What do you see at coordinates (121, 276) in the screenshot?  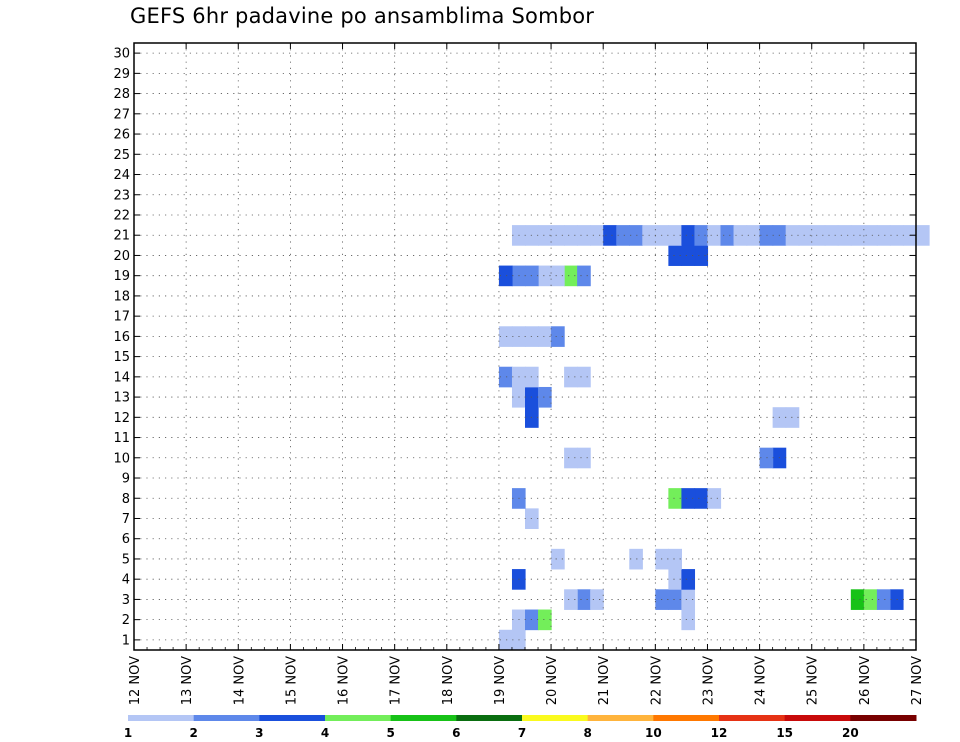 I see `y-tick-label: 19` at bounding box center [121, 276].